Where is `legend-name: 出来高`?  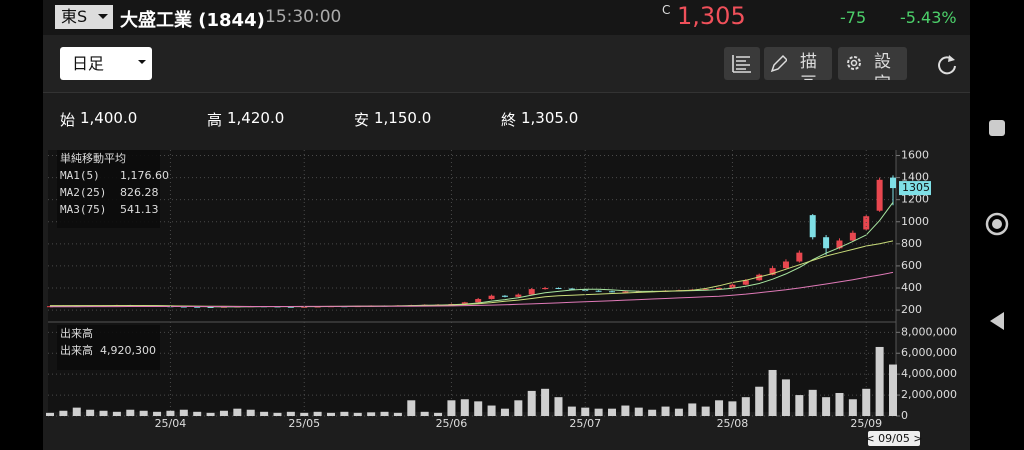 legend-name: 出来高 is located at coordinates (76, 350).